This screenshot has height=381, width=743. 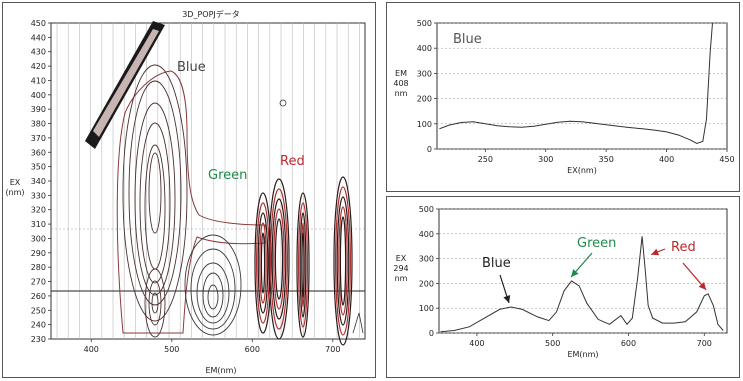 What do you see at coordinates (704, 343) in the screenshot?
I see `emission-xtick-label: 700` at bounding box center [704, 343].